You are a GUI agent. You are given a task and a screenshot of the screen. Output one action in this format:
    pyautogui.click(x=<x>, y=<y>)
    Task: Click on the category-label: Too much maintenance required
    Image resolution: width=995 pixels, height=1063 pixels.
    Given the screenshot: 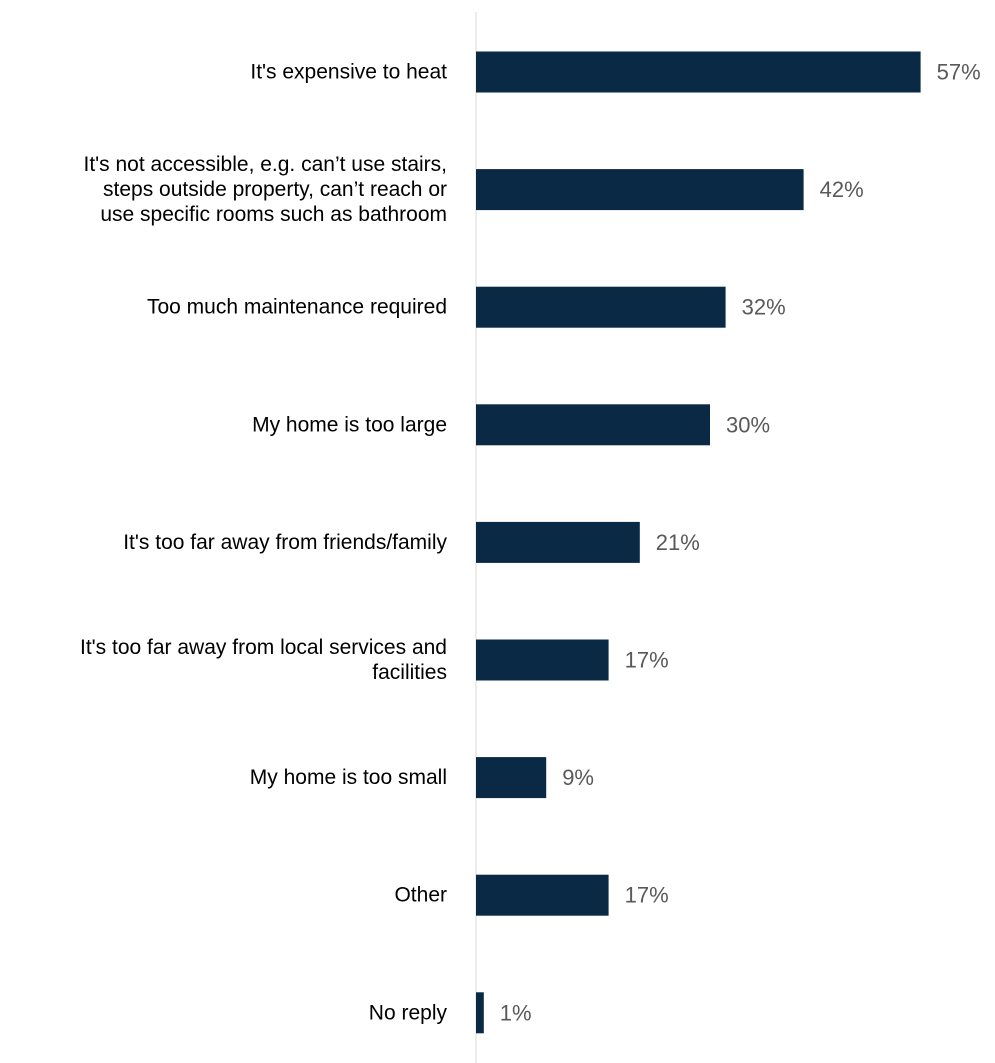 What is the action you would take?
    pyautogui.click(x=297, y=307)
    